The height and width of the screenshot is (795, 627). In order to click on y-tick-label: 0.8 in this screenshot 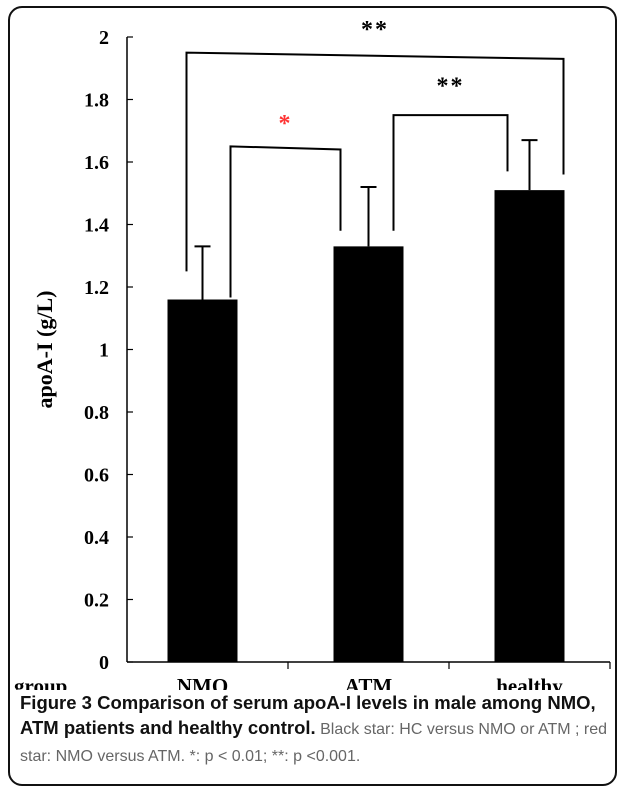, I will do `click(96, 413)`.